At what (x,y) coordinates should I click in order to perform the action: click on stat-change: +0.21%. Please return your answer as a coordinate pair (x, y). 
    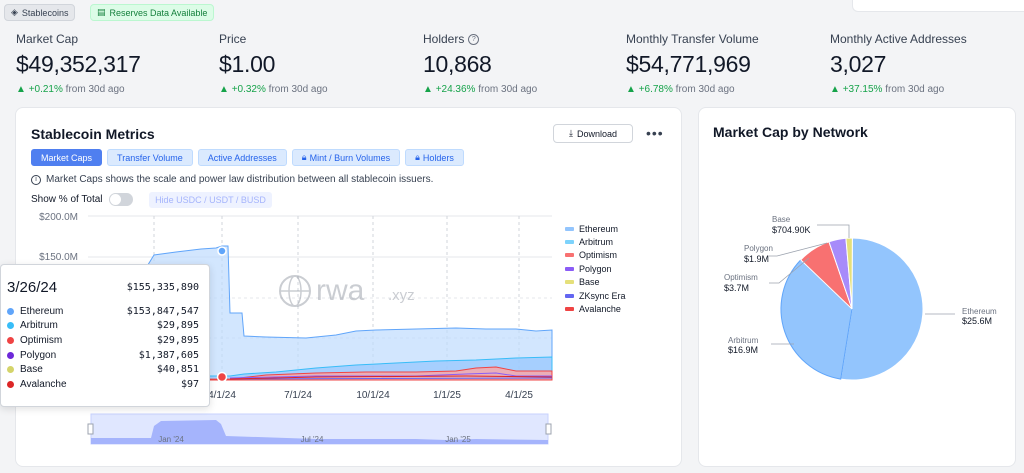
    Looking at the image, I should click on (45, 89).